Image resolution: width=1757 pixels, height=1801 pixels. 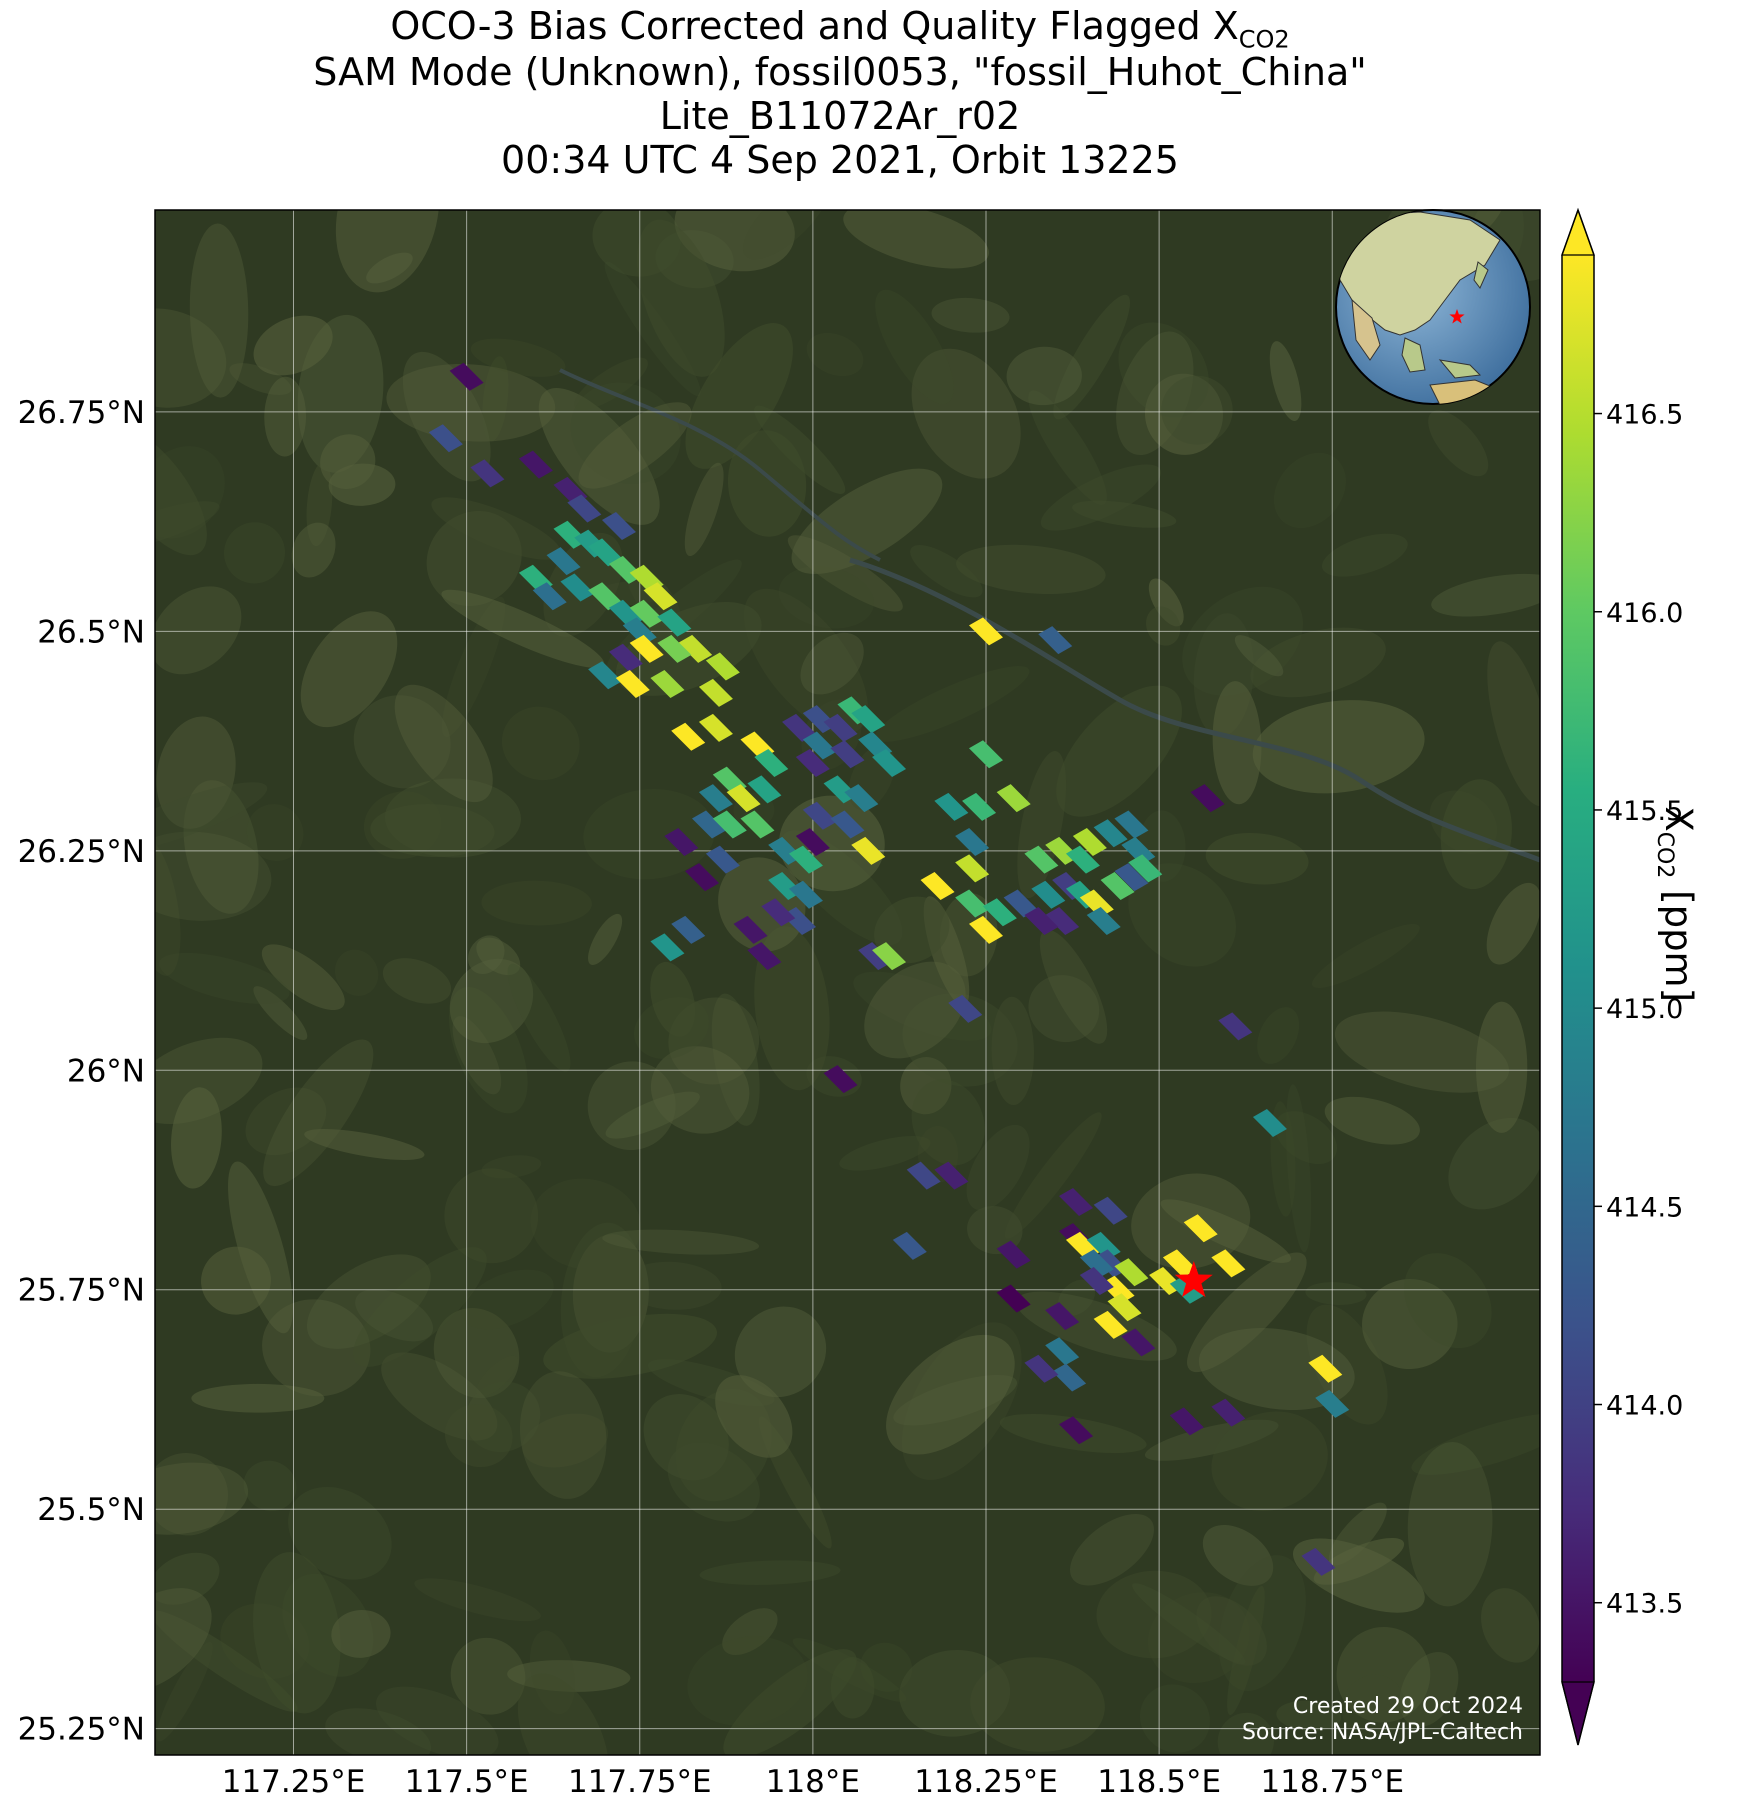 What do you see at coordinates (1366, 329) in the screenshot?
I see `globe-land-india` at bounding box center [1366, 329].